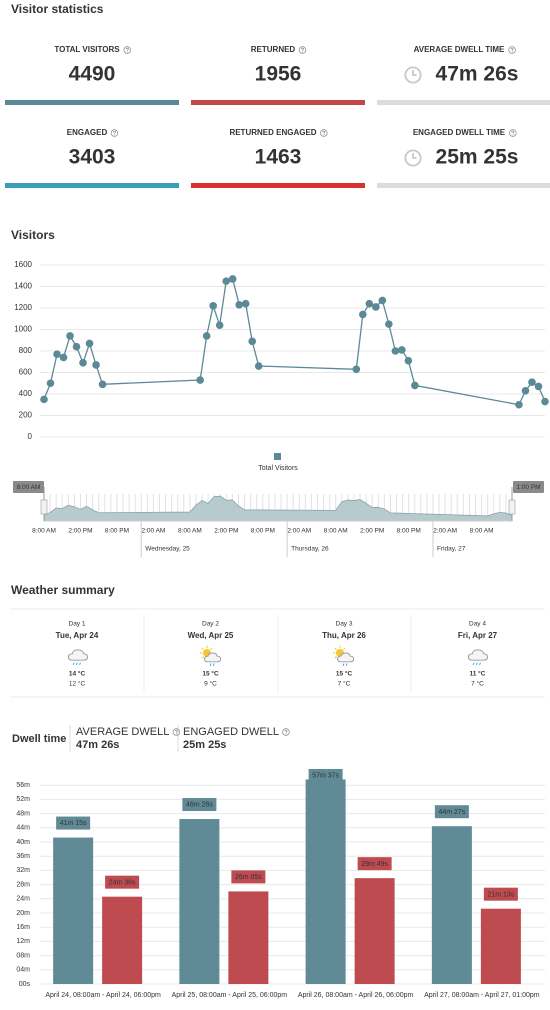 The image size is (550, 1010). I want to click on stat-label: ENGAGED DWELL TIME, so click(459, 132).